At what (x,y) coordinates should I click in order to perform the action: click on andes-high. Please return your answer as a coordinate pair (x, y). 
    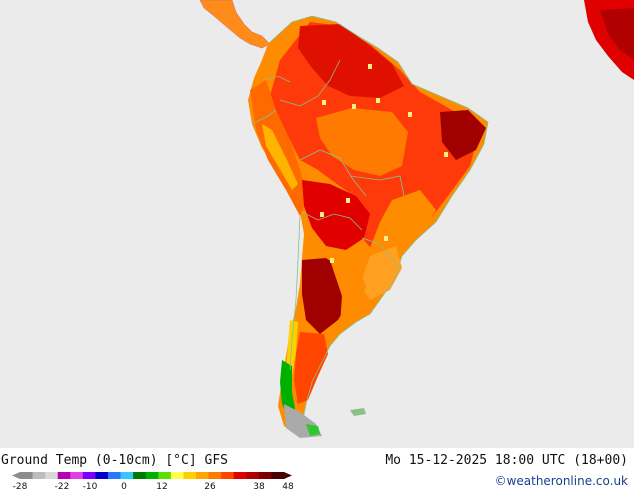
    Looking at the image, I should click on (280, 157).